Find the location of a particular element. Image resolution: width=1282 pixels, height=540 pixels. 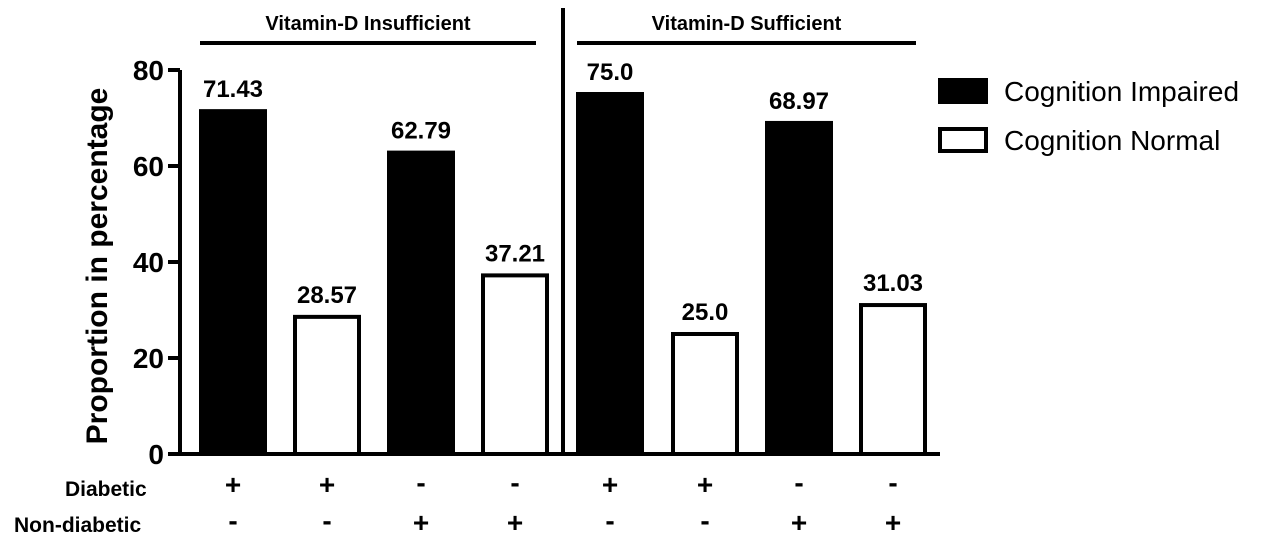

y-tick-label: 60 is located at coordinates (148, 166).